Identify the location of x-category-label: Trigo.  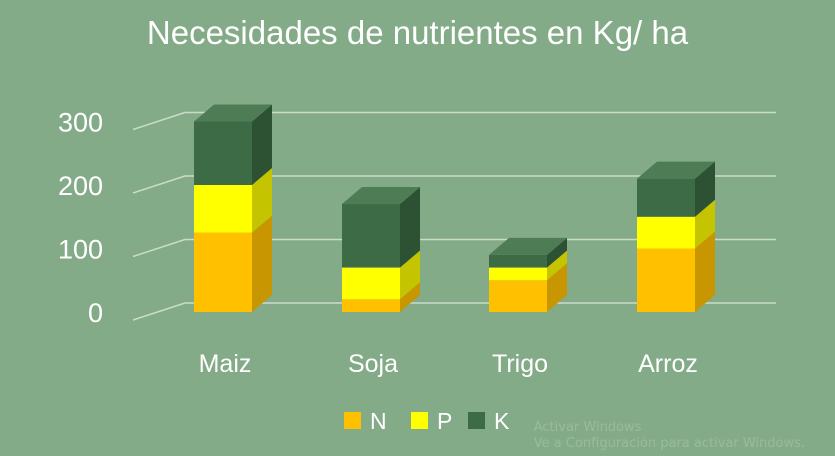
(520, 364).